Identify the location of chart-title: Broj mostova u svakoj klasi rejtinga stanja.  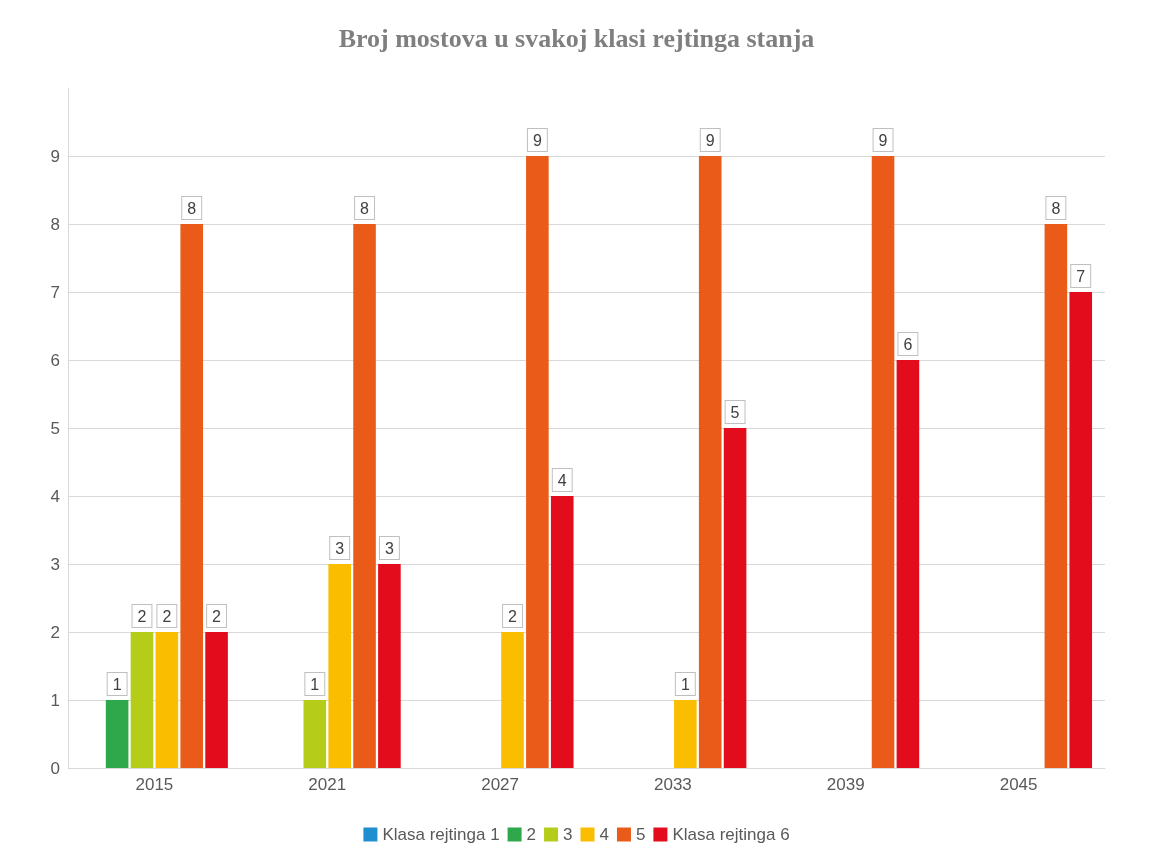
(576, 38).